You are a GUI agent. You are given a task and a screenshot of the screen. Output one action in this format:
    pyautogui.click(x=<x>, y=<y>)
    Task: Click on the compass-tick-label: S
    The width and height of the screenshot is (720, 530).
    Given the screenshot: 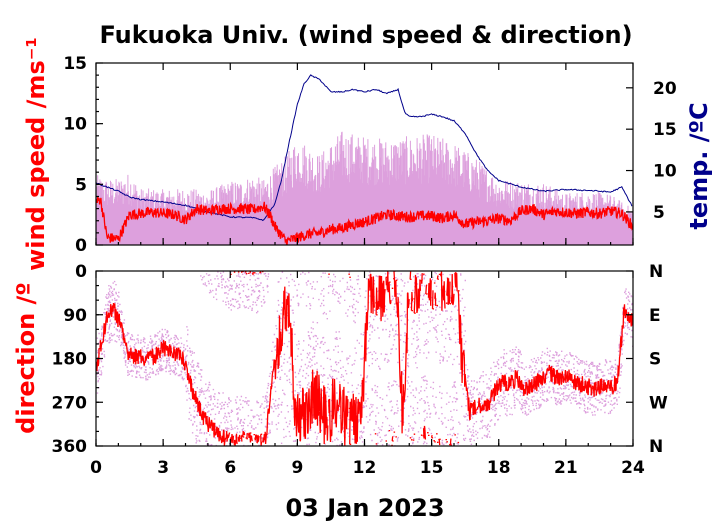 What is the action you would take?
    pyautogui.click(x=655, y=360)
    